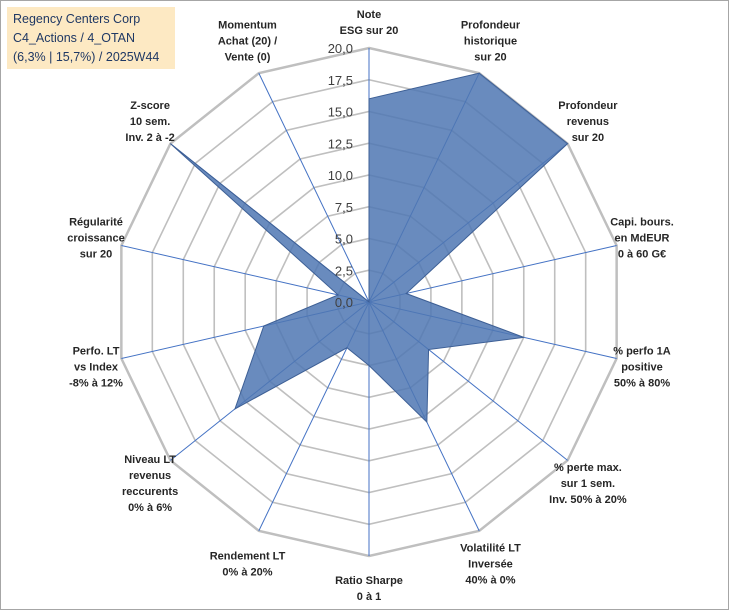 The width and height of the screenshot is (729, 610). Describe the element at coordinates (149, 122) in the screenshot. I see `axis-label: Z-score 10 sem. Inv. 2 à -2` at that location.